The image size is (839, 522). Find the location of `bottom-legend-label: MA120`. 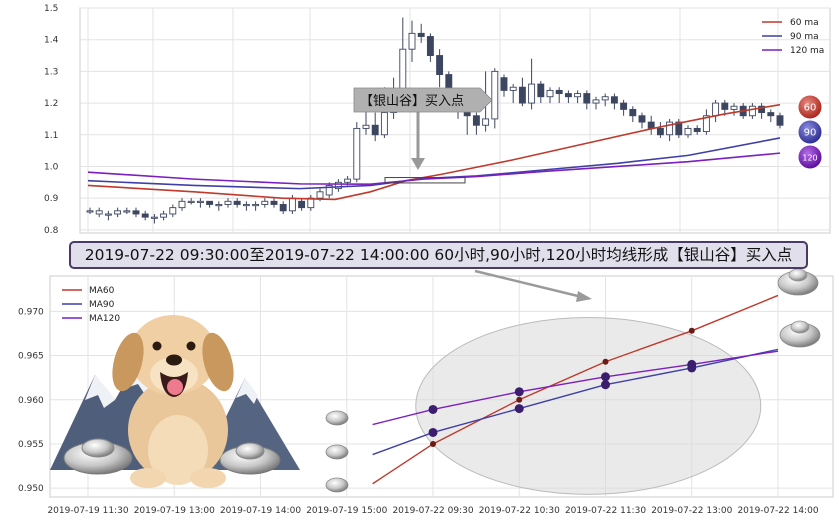

bottom-legend-label: MA120 is located at coordinates (104, 319).